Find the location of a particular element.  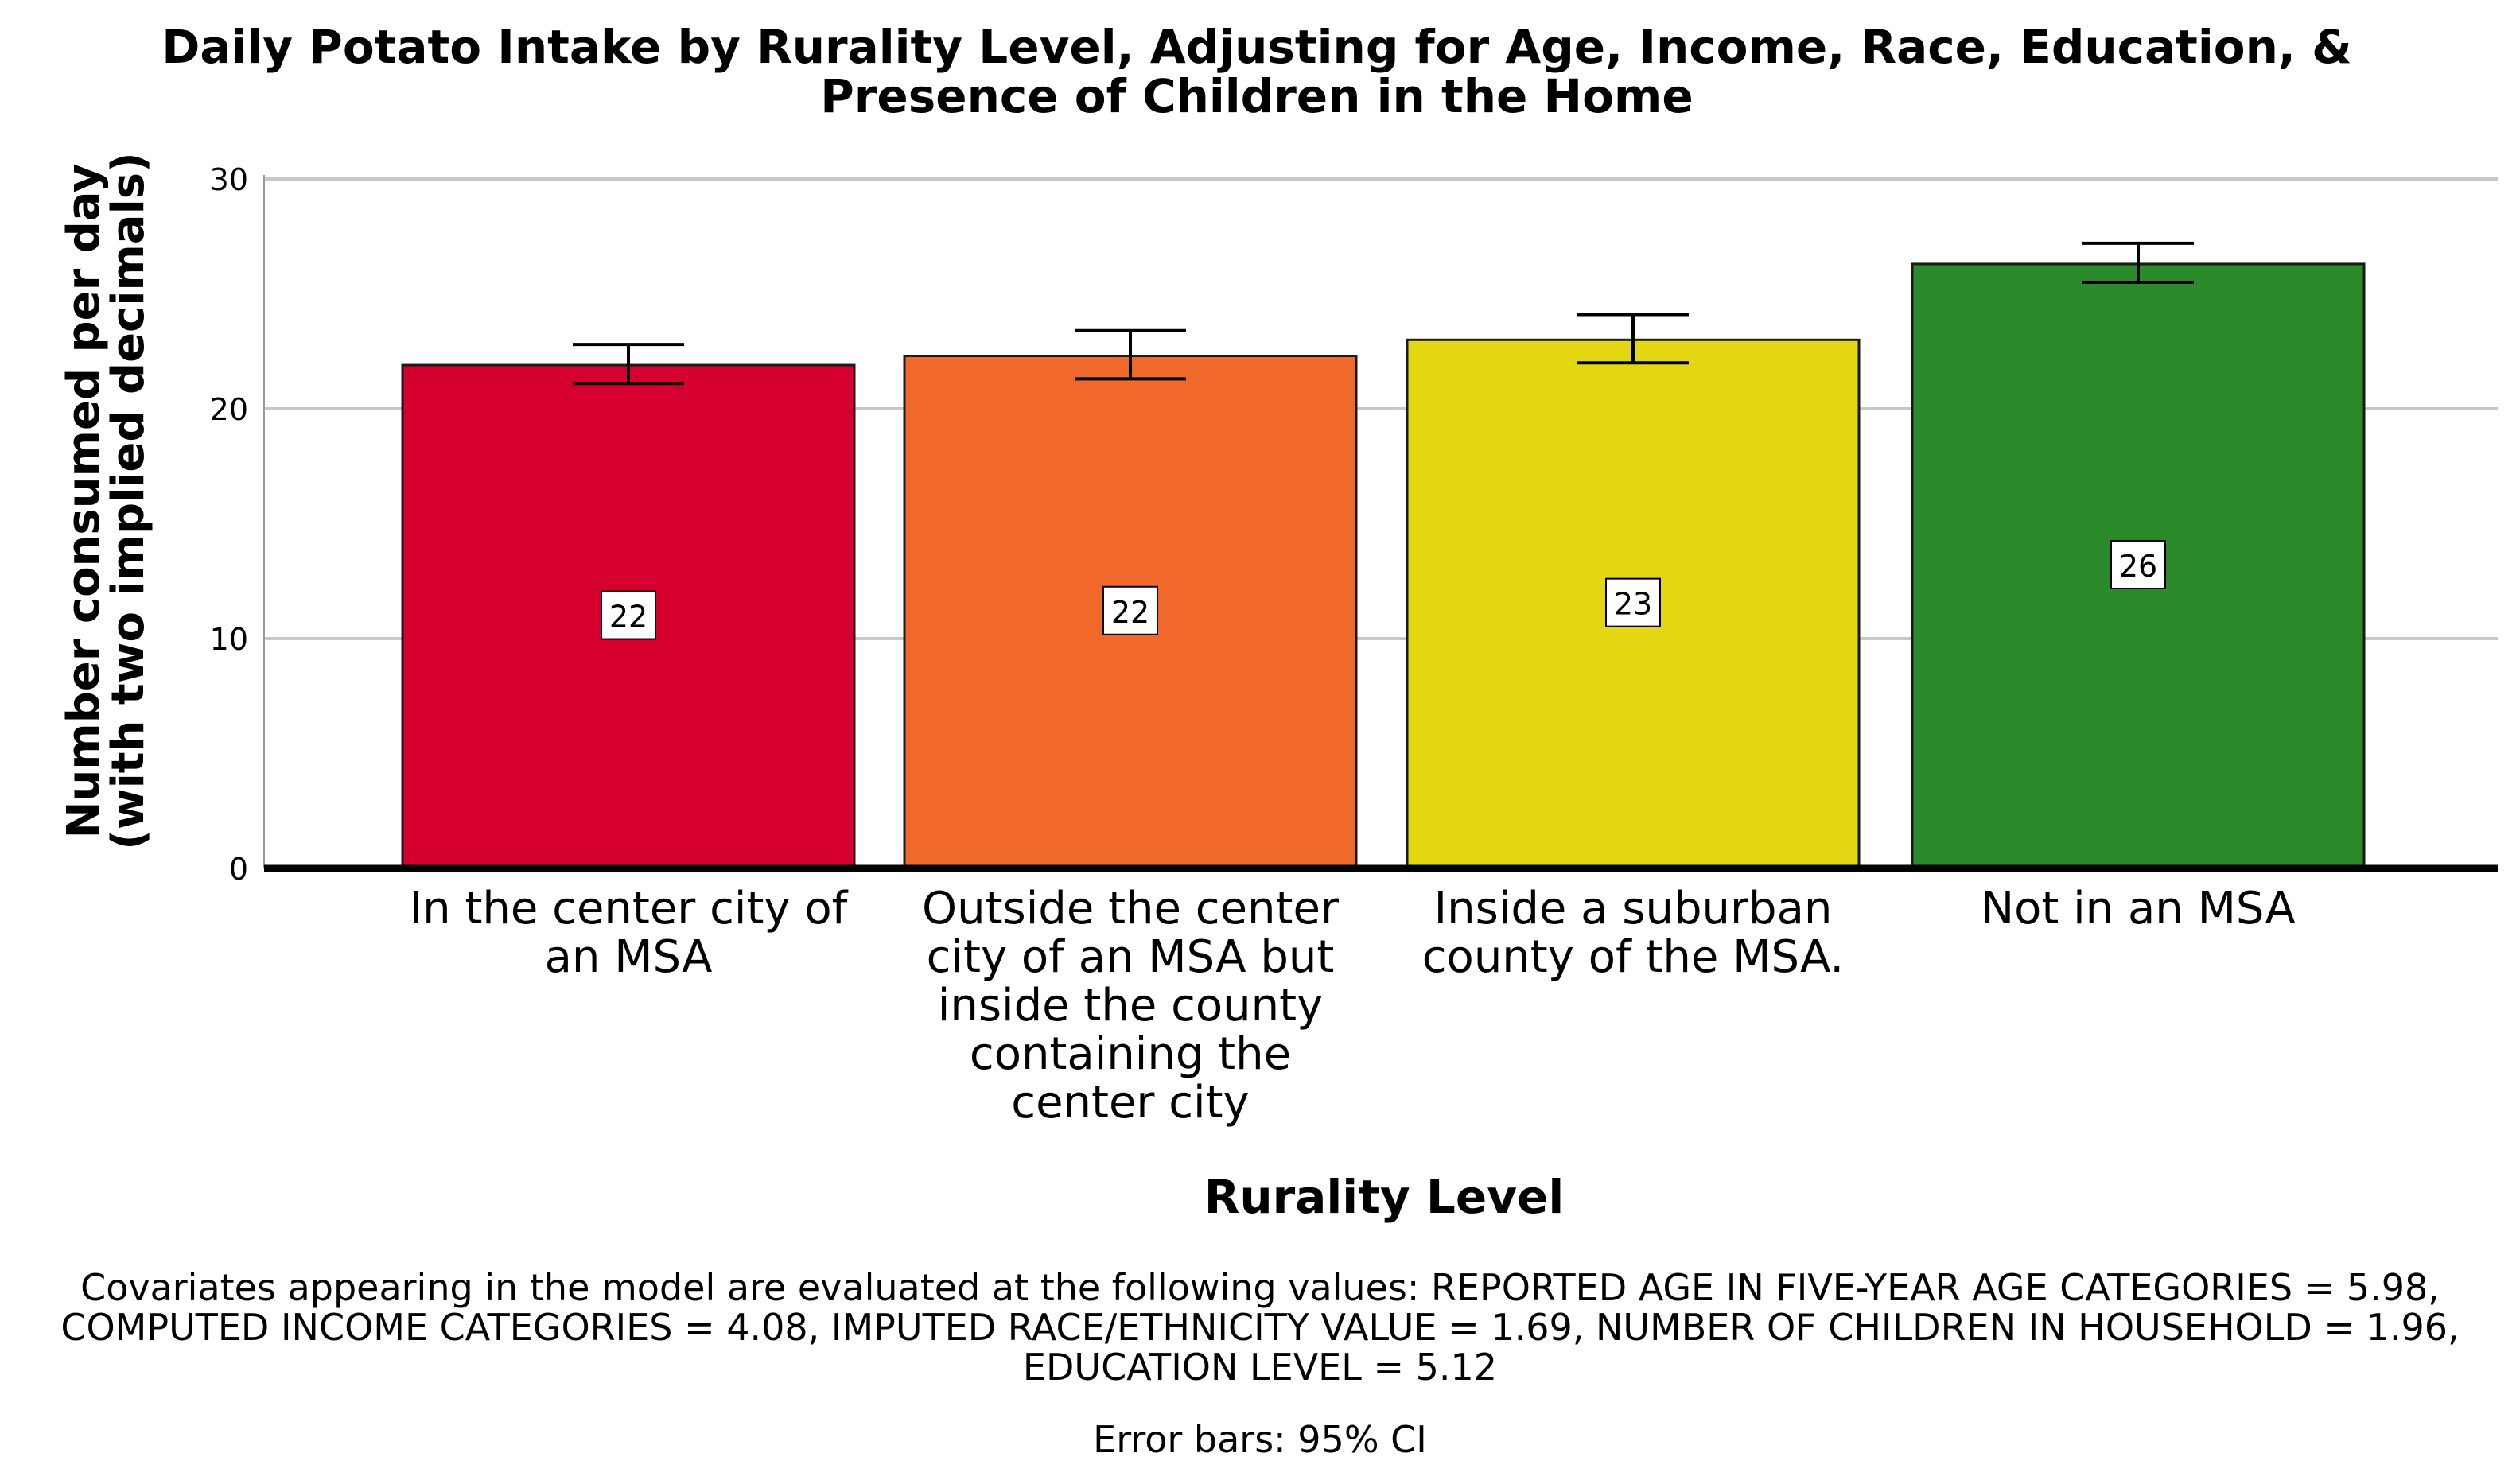

error-bars-footnote: Error bars: 95% CI is located at coordinates (1260, 1439).